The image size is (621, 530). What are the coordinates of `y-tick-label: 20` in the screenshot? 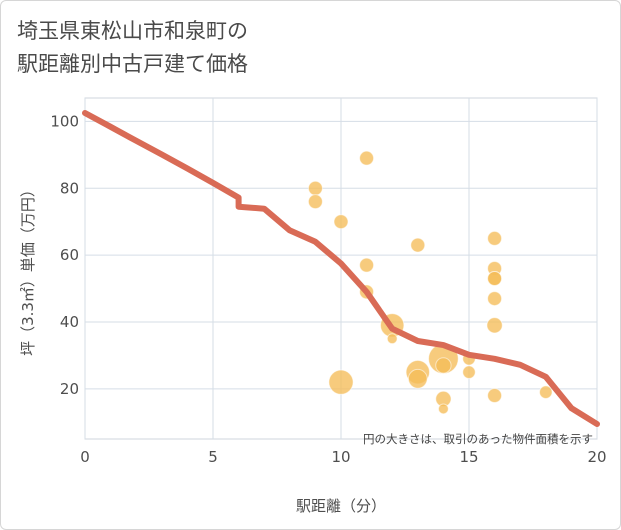 It's located at (69, 389).